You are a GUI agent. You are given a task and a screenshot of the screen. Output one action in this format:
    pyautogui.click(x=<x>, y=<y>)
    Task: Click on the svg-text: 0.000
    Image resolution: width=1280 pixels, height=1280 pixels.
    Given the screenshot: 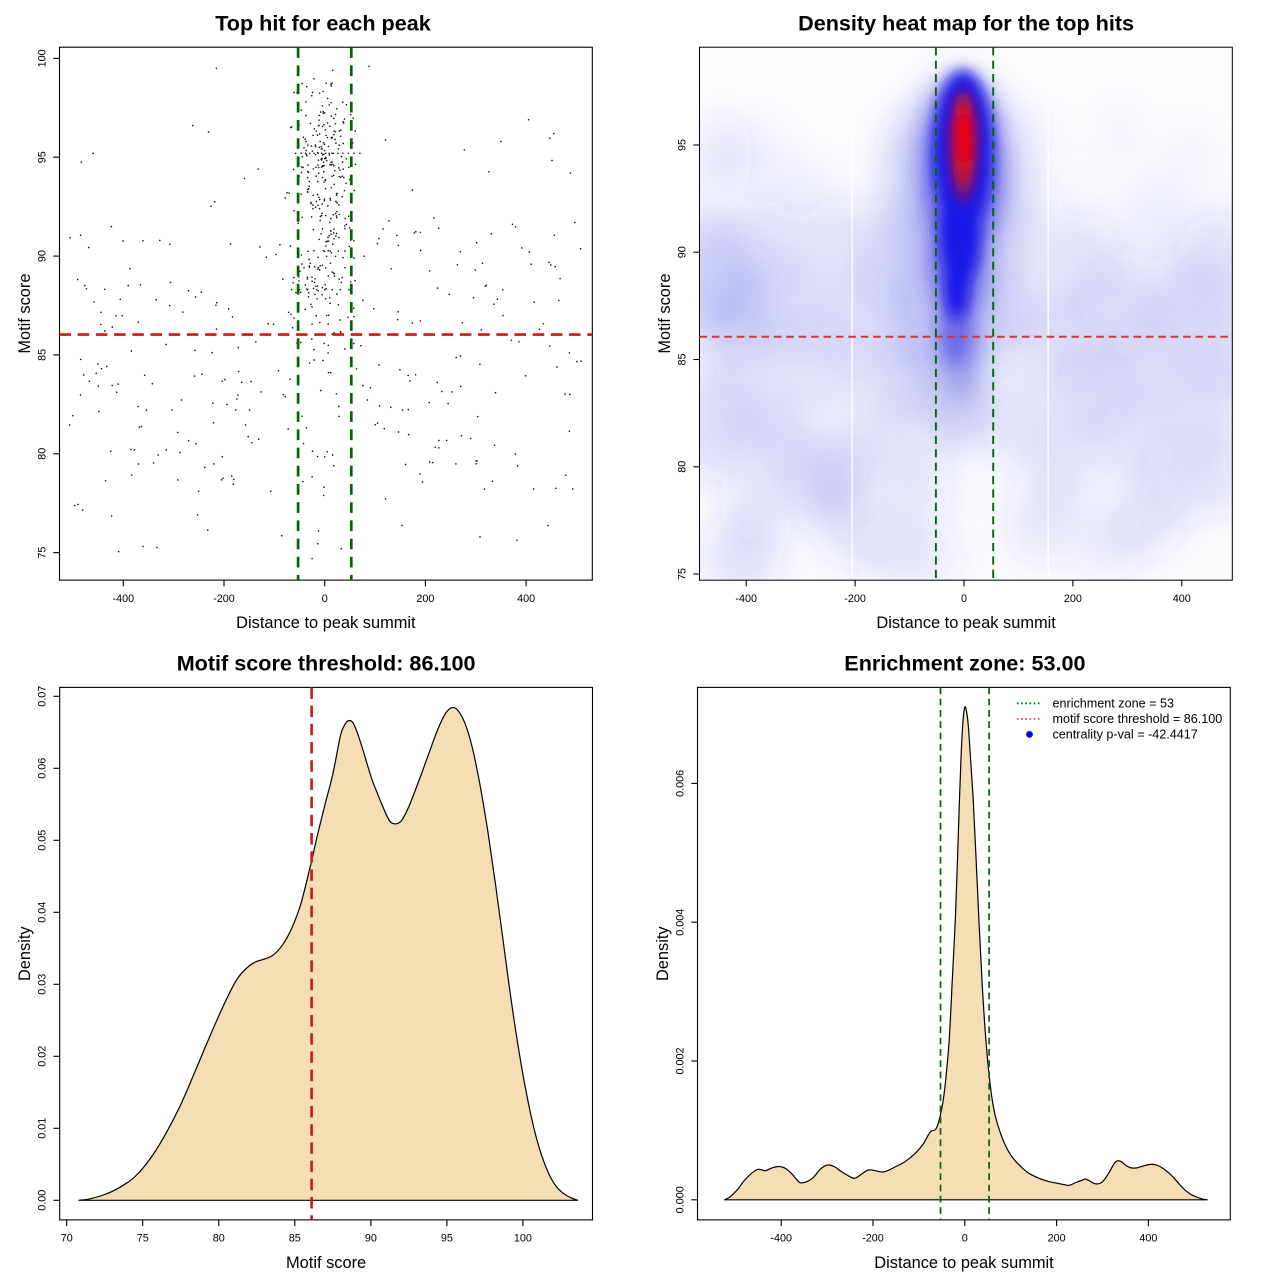 What is the action you would take?
    pyautogui.click(x=681, y=1199)
    